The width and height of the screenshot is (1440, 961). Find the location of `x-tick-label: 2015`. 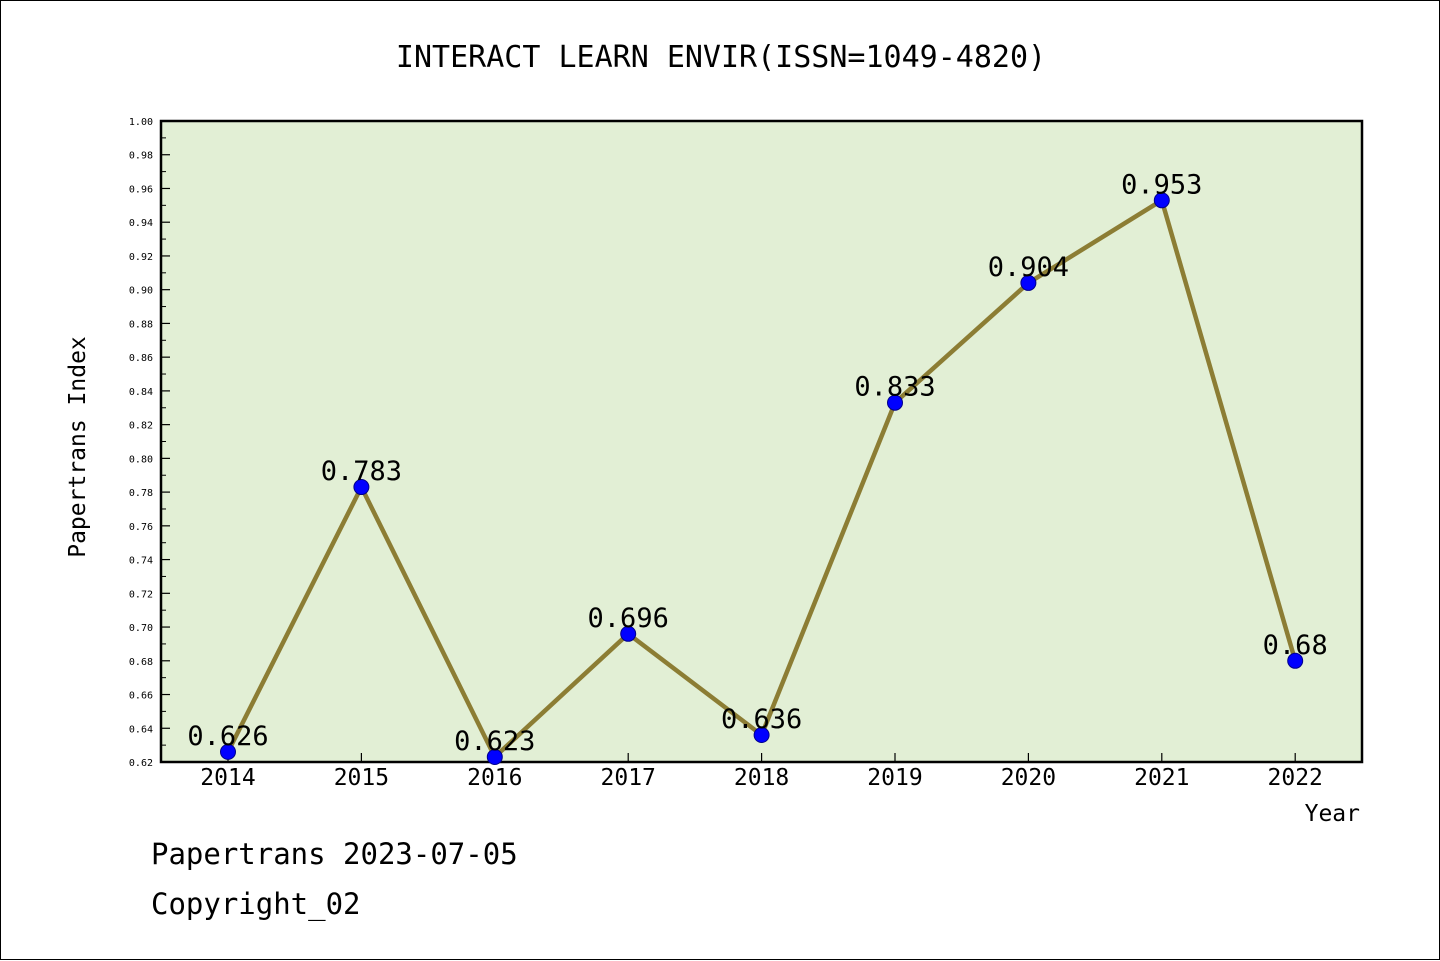

x-tick-label: 2015 is located at coordinates (361, 778).